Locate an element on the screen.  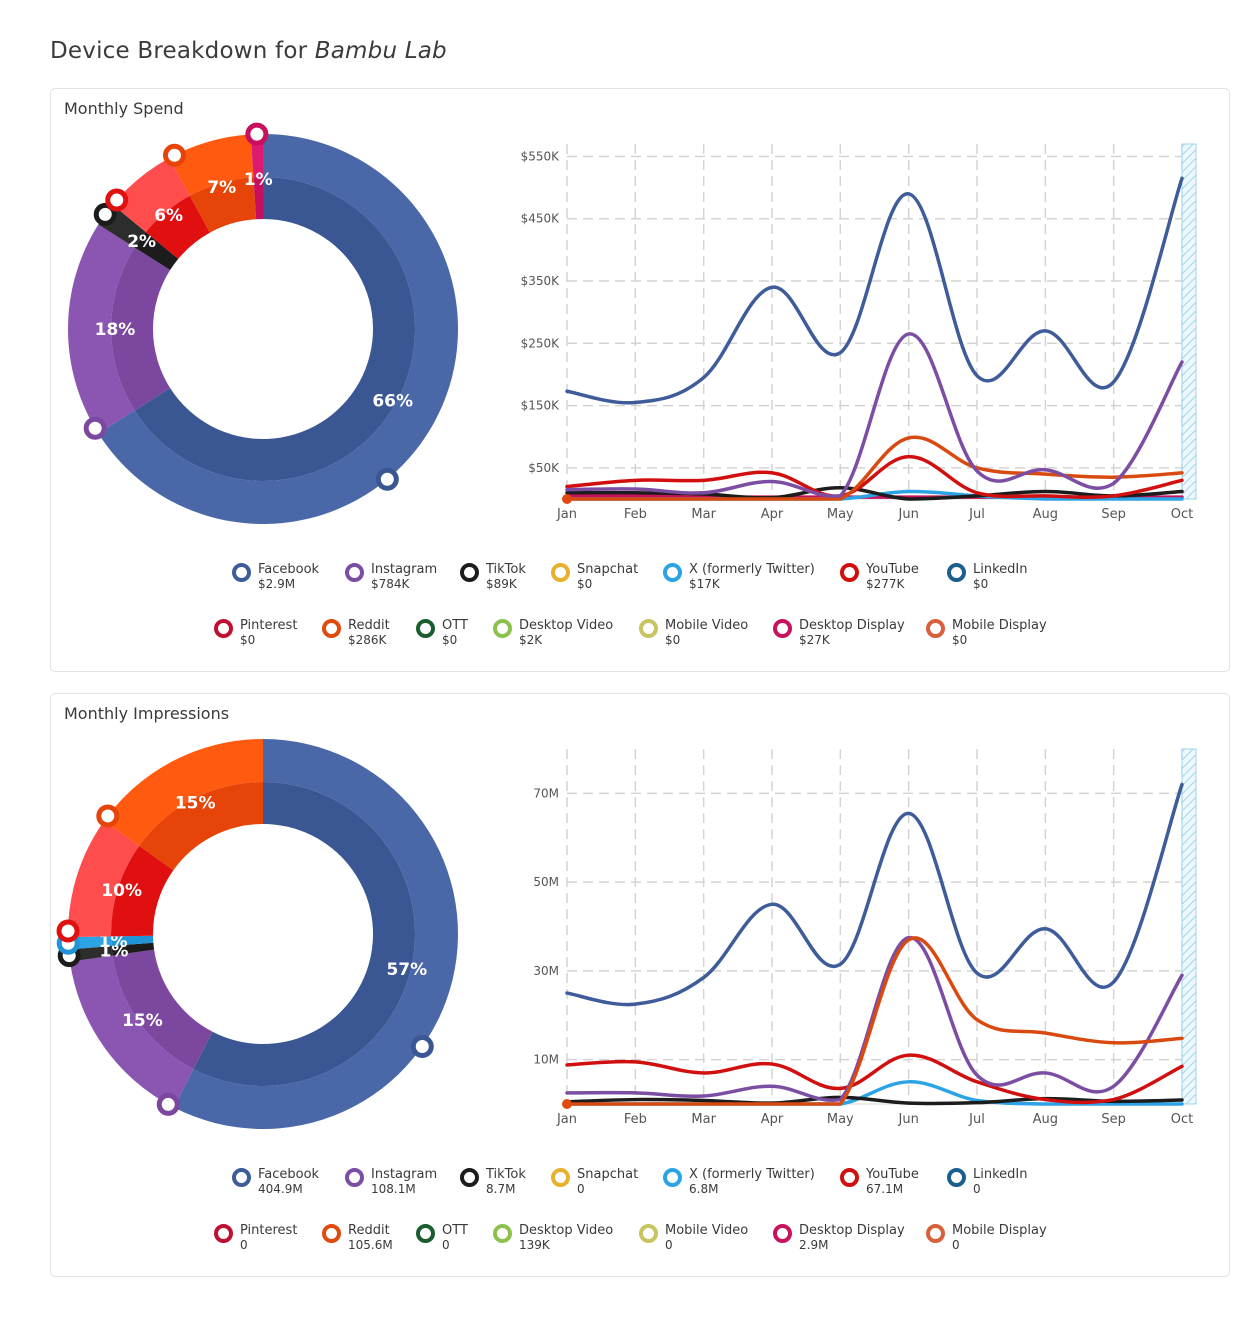
legend-value: 6.8M is located at coordinates (704, 1189).